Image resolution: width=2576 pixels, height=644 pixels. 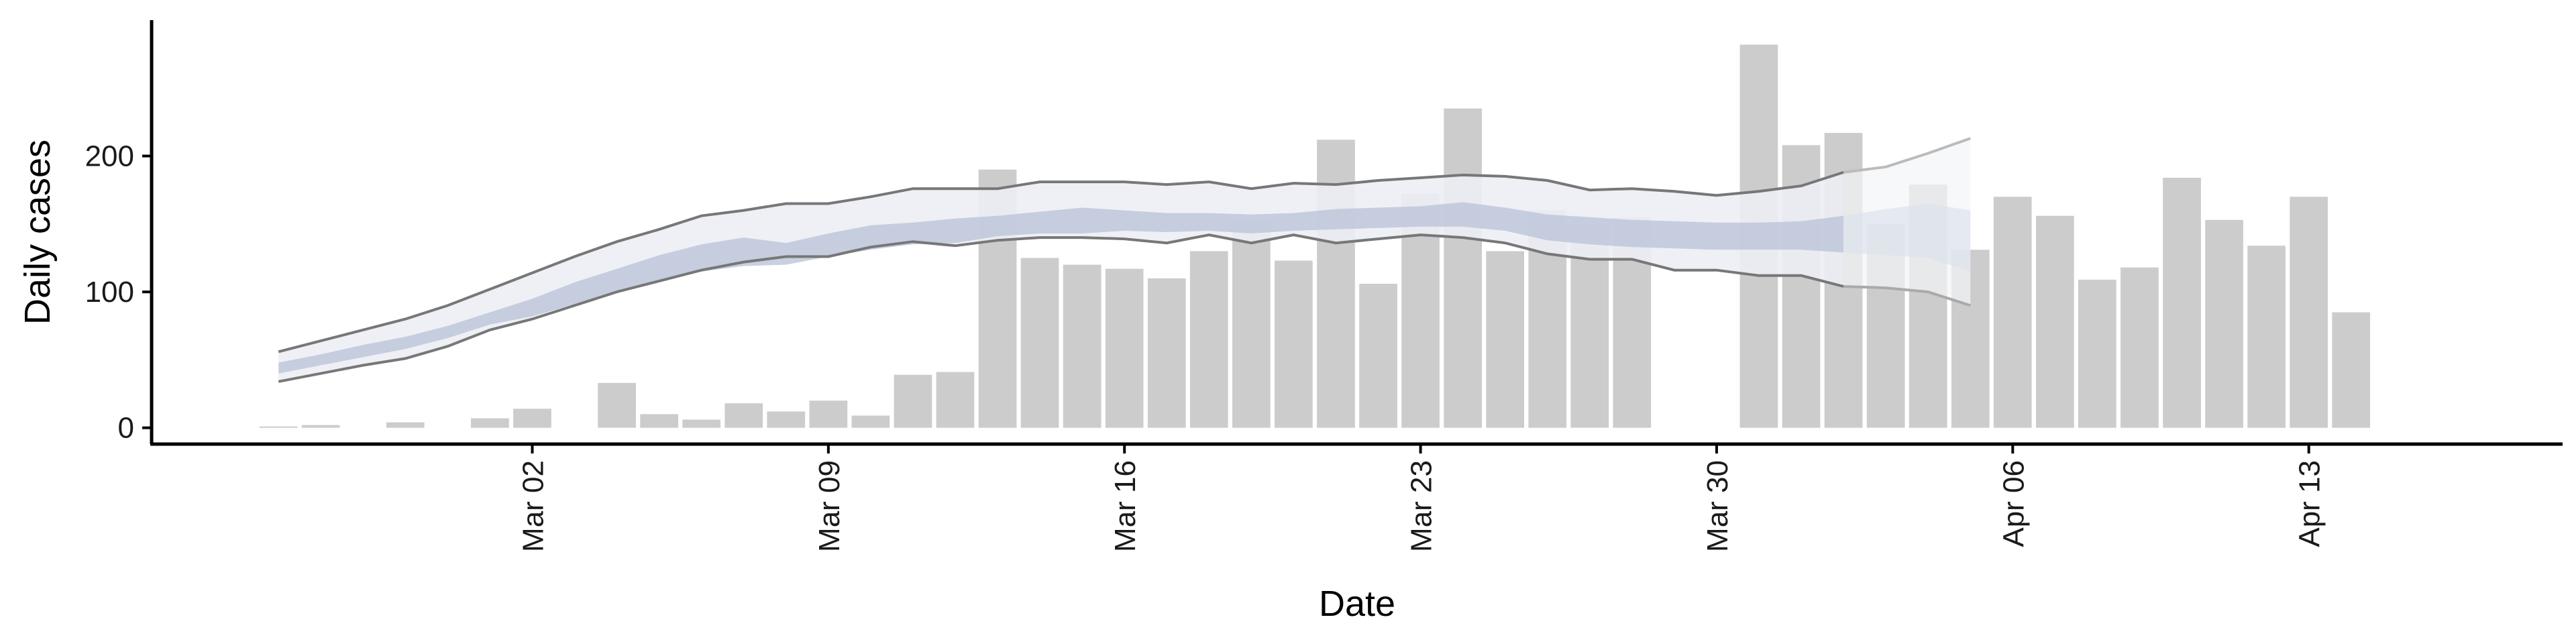 I want to click on forecast-upper-bound-line, so click(x=1907, y=155).